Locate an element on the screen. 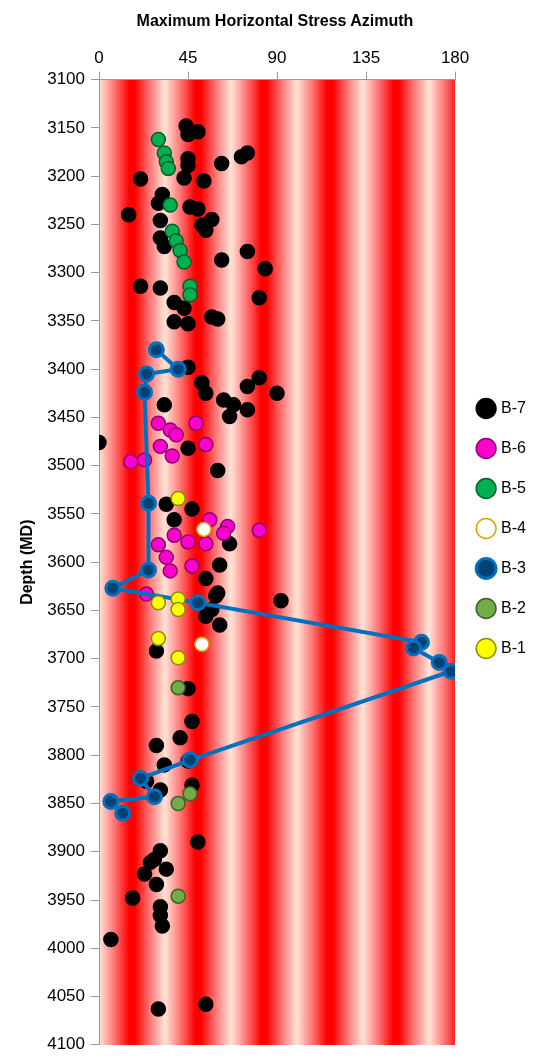 Image resolution: width=556 pixels, height=1061 pixels. y-tick-label: 3300 is located at coordinates (66, 272).